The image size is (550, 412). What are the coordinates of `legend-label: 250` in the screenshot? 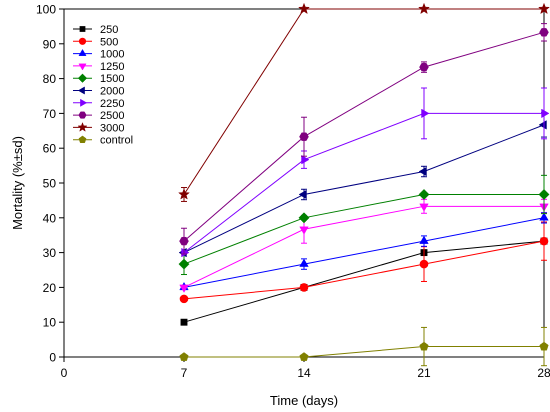 It's located at (109, 30).